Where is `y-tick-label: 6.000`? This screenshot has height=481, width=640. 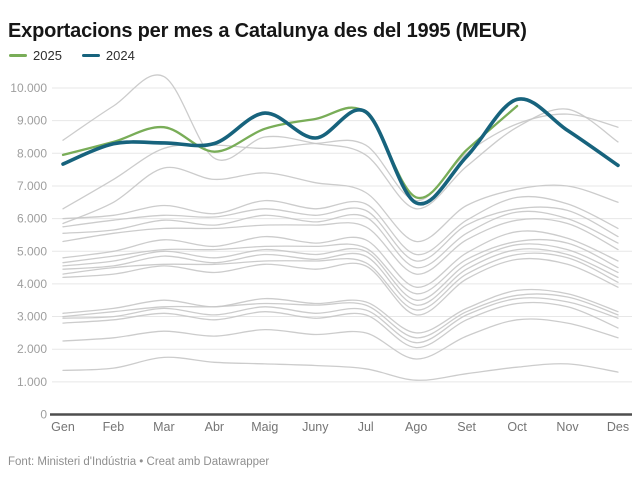 y-tick-label: 6.000 is located at coordinates (32, 219).